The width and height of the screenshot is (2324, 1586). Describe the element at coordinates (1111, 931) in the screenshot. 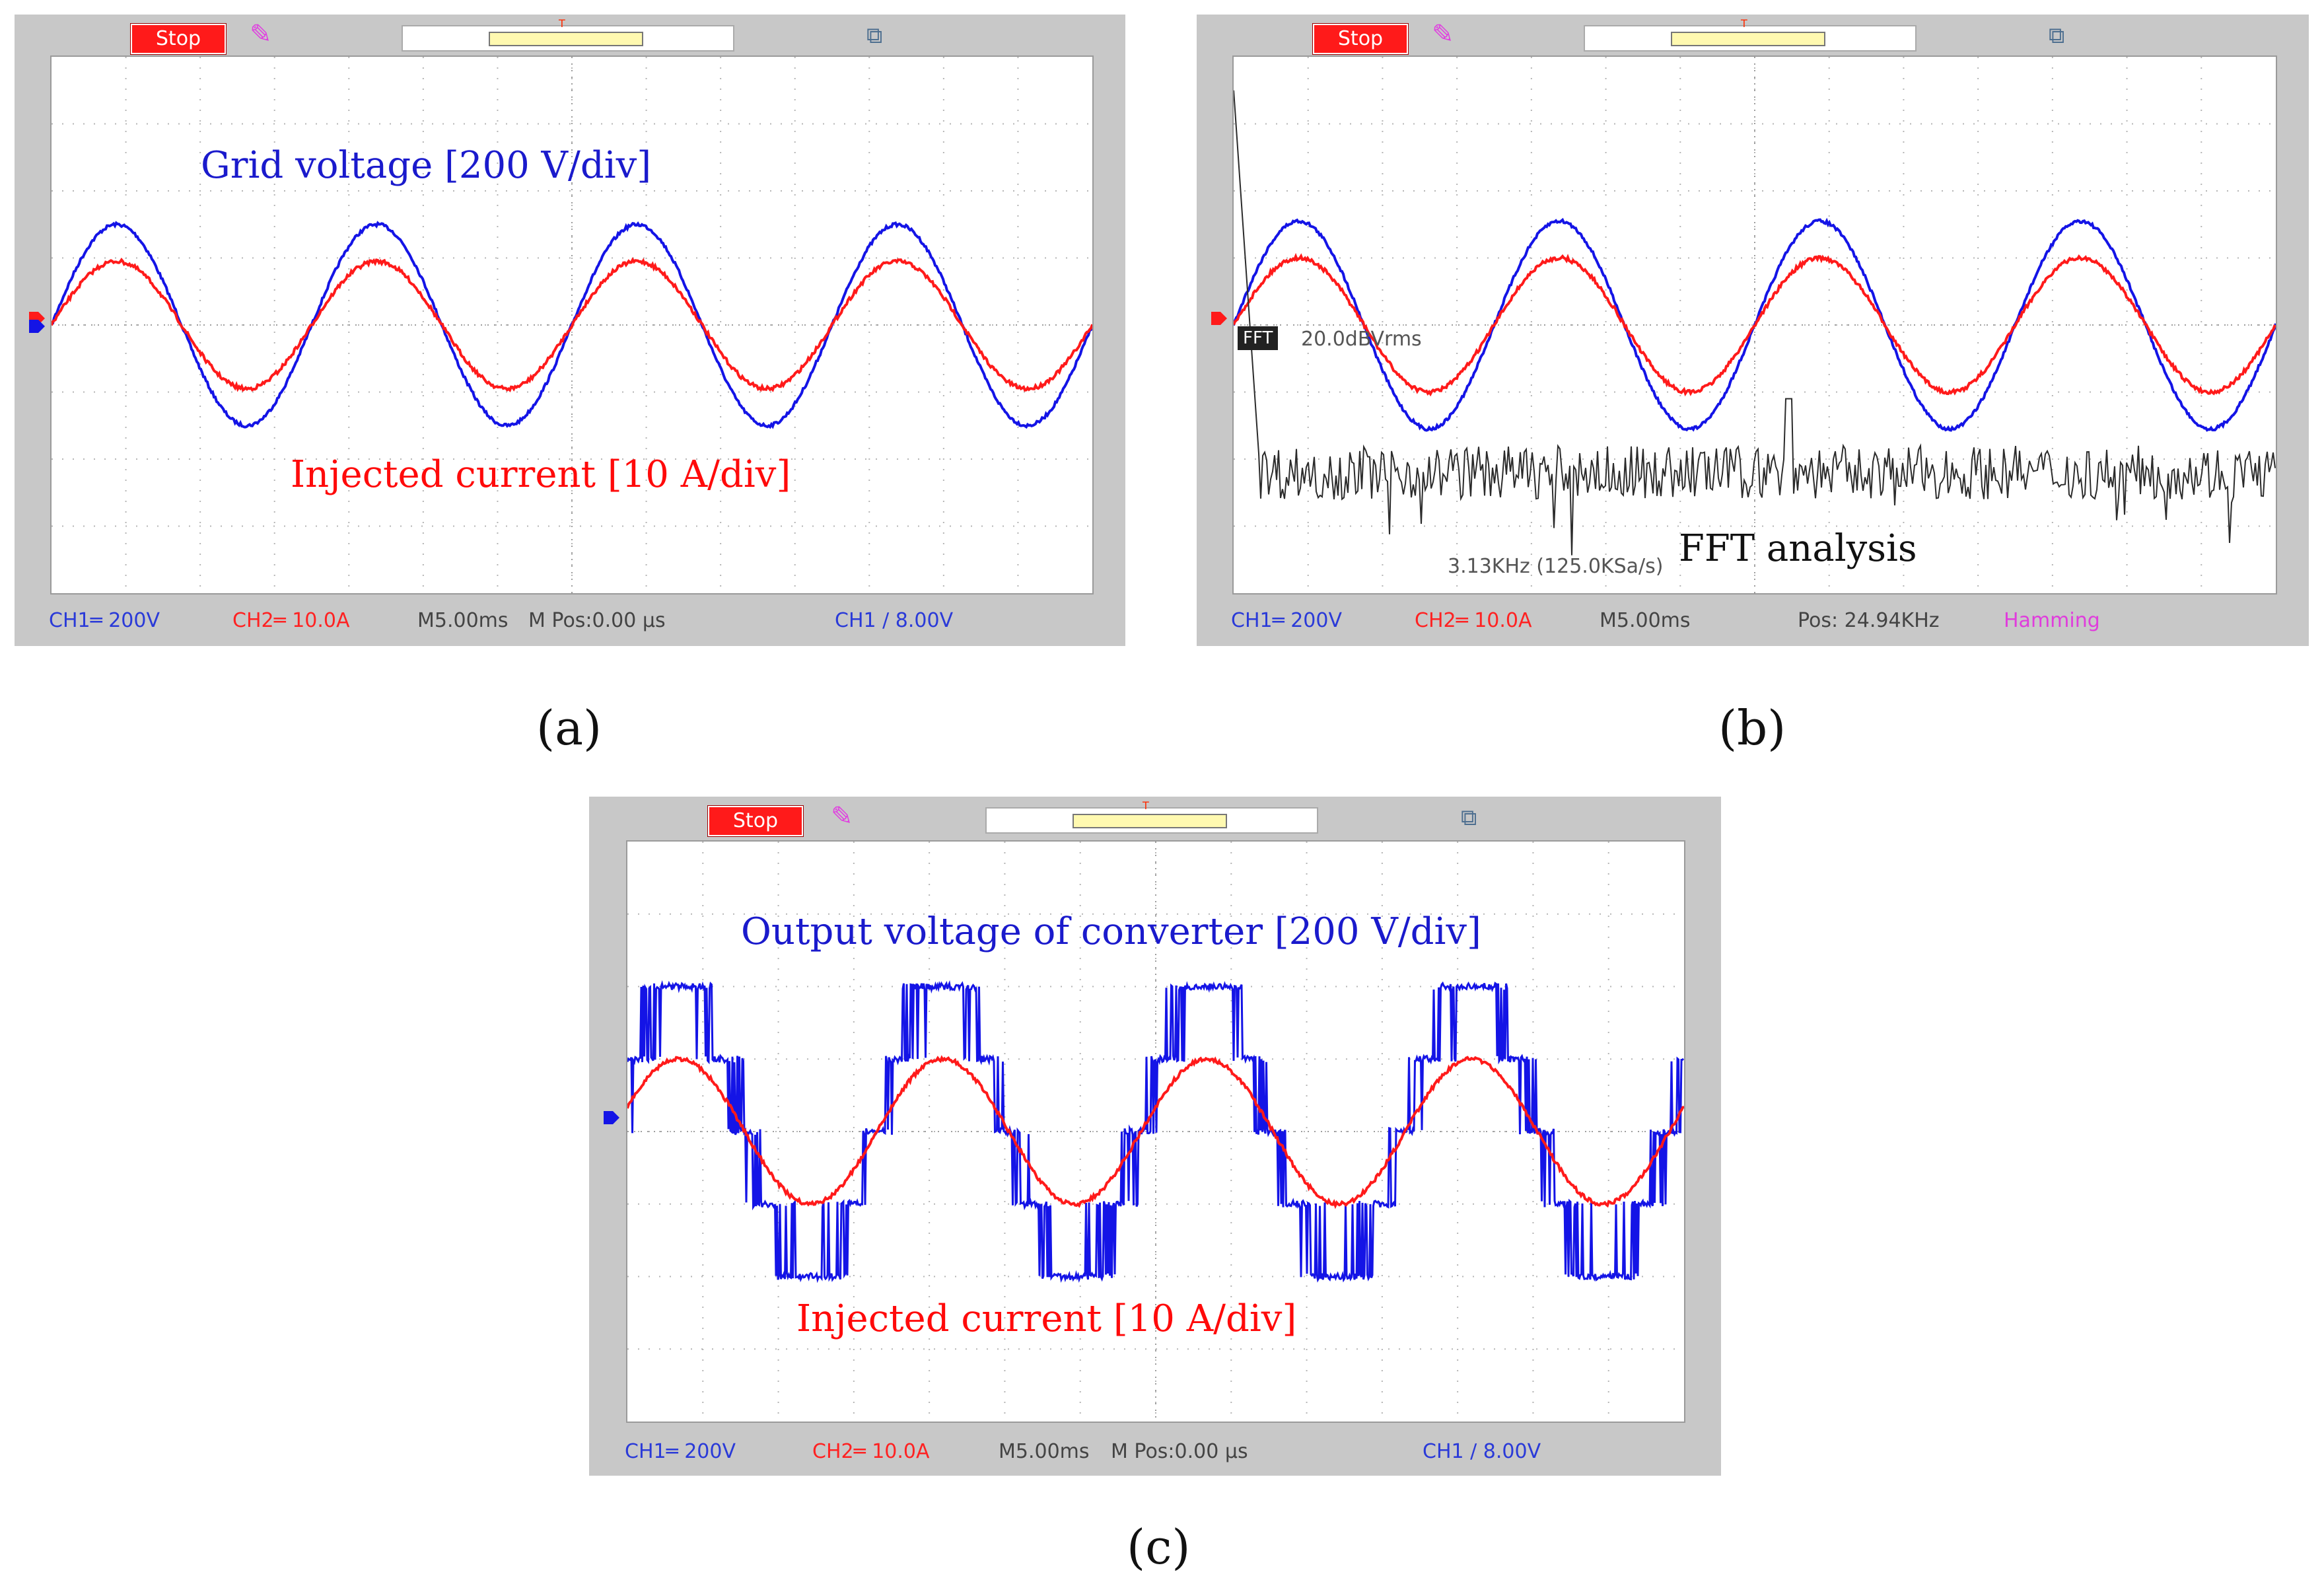

I see `output-voltage-label: Output voltage of converter [200 V/div]` at that location.